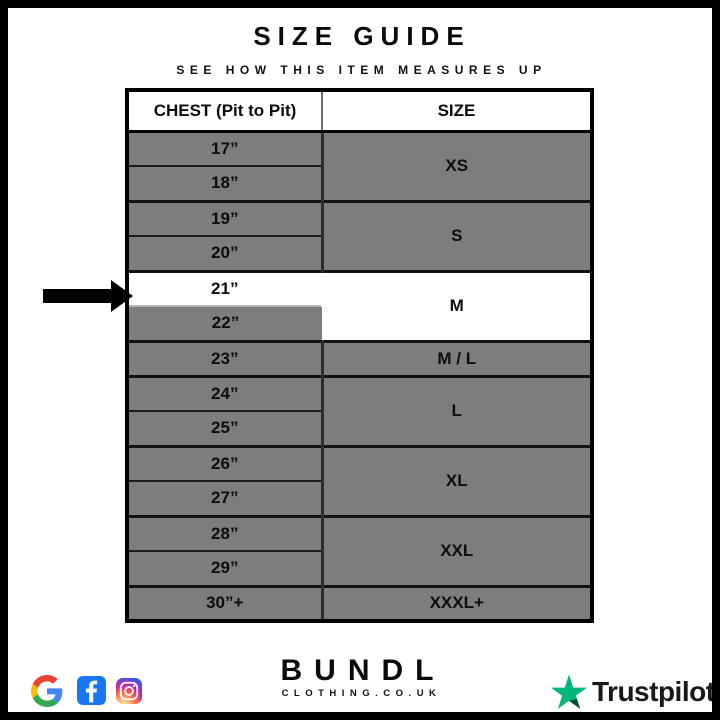 The image size is (720, 720). I want to click on brand-wordmark: BUNDL, so click(363, 670).